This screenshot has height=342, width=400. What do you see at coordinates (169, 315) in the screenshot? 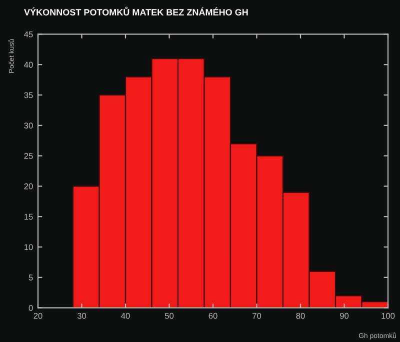
I see `x-tick-label: 50` at bounding box center [169, 315].